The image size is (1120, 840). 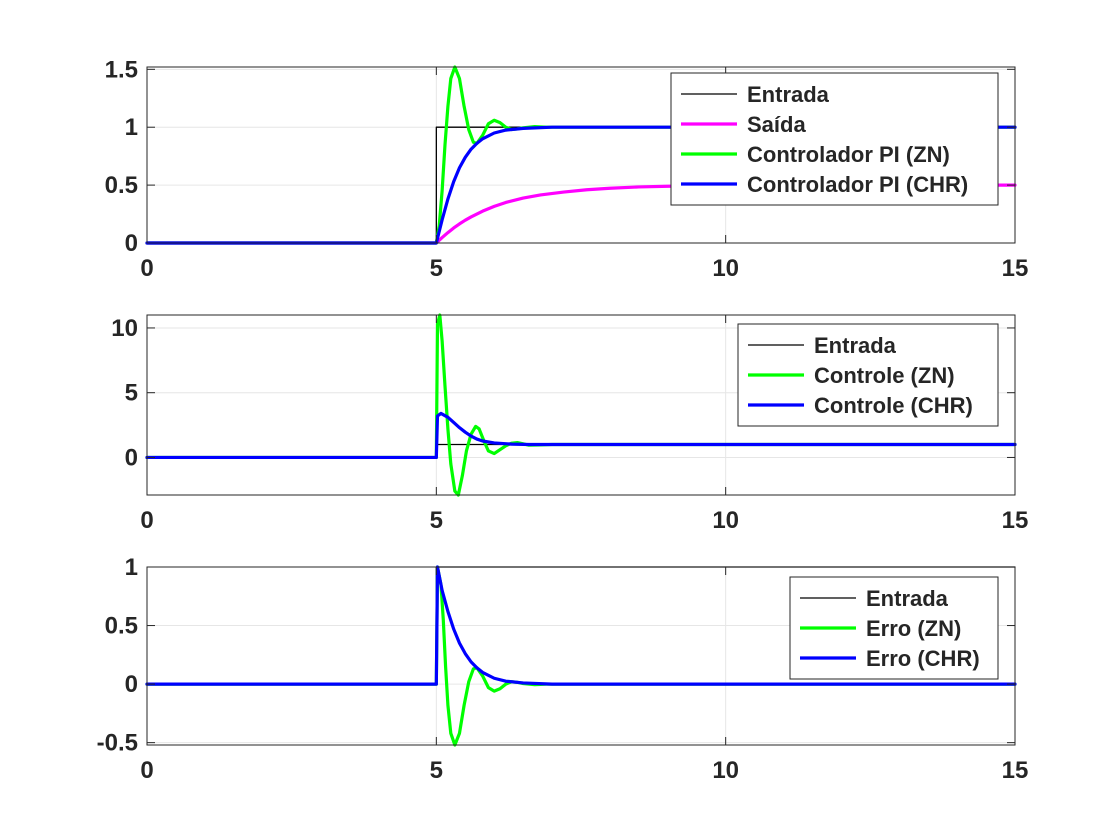 What do you see at coordinates (124, 328) in the screenshot?
I see `y-tick-label: 10` at bounding box center [124, 328].